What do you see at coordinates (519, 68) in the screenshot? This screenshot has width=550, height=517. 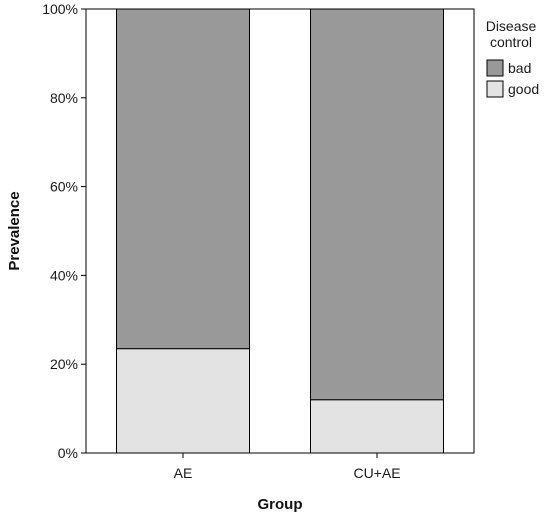 I see `legend-label-bad: bad` at bounding box center [519, 68].